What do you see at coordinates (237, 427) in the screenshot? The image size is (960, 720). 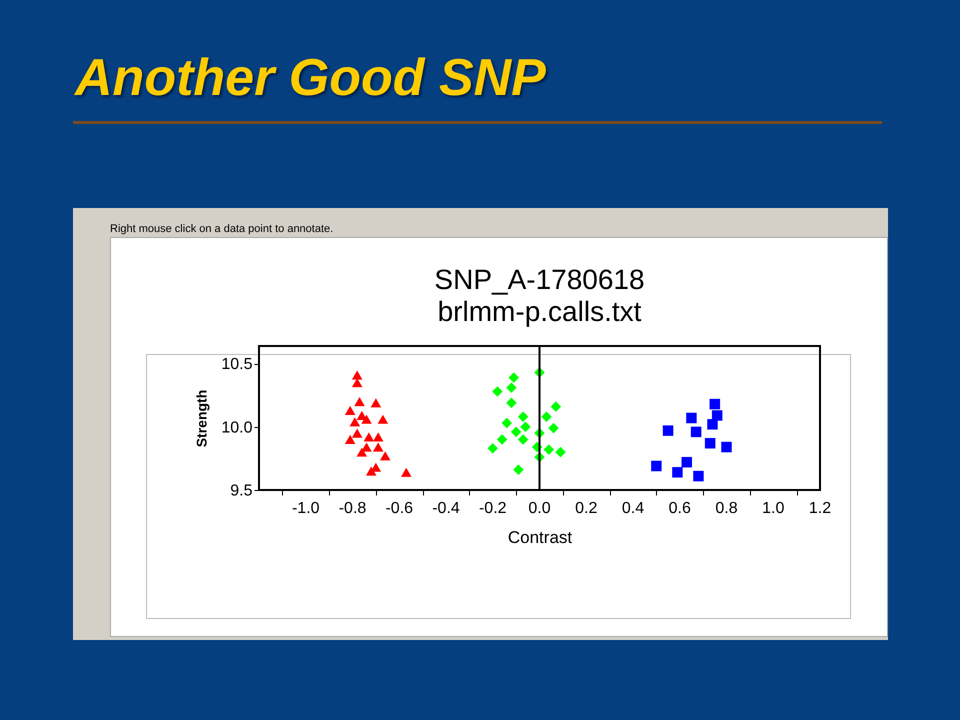 I see `y-tick-label: 10.0` at bounding box center [237, 427].